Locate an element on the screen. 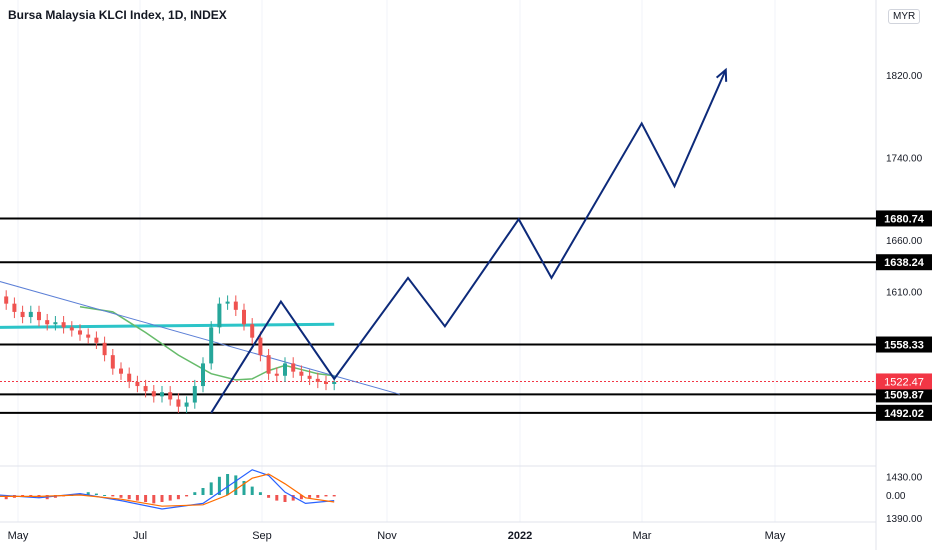  last-price-badge is located at coordinates (904, 381).